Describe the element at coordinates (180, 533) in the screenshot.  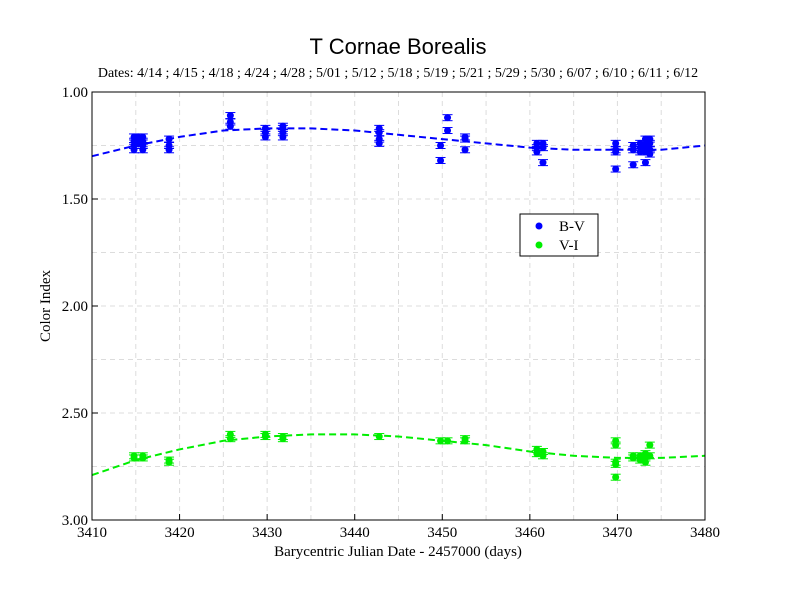
I see `x-tick-label: 3420` at that location.